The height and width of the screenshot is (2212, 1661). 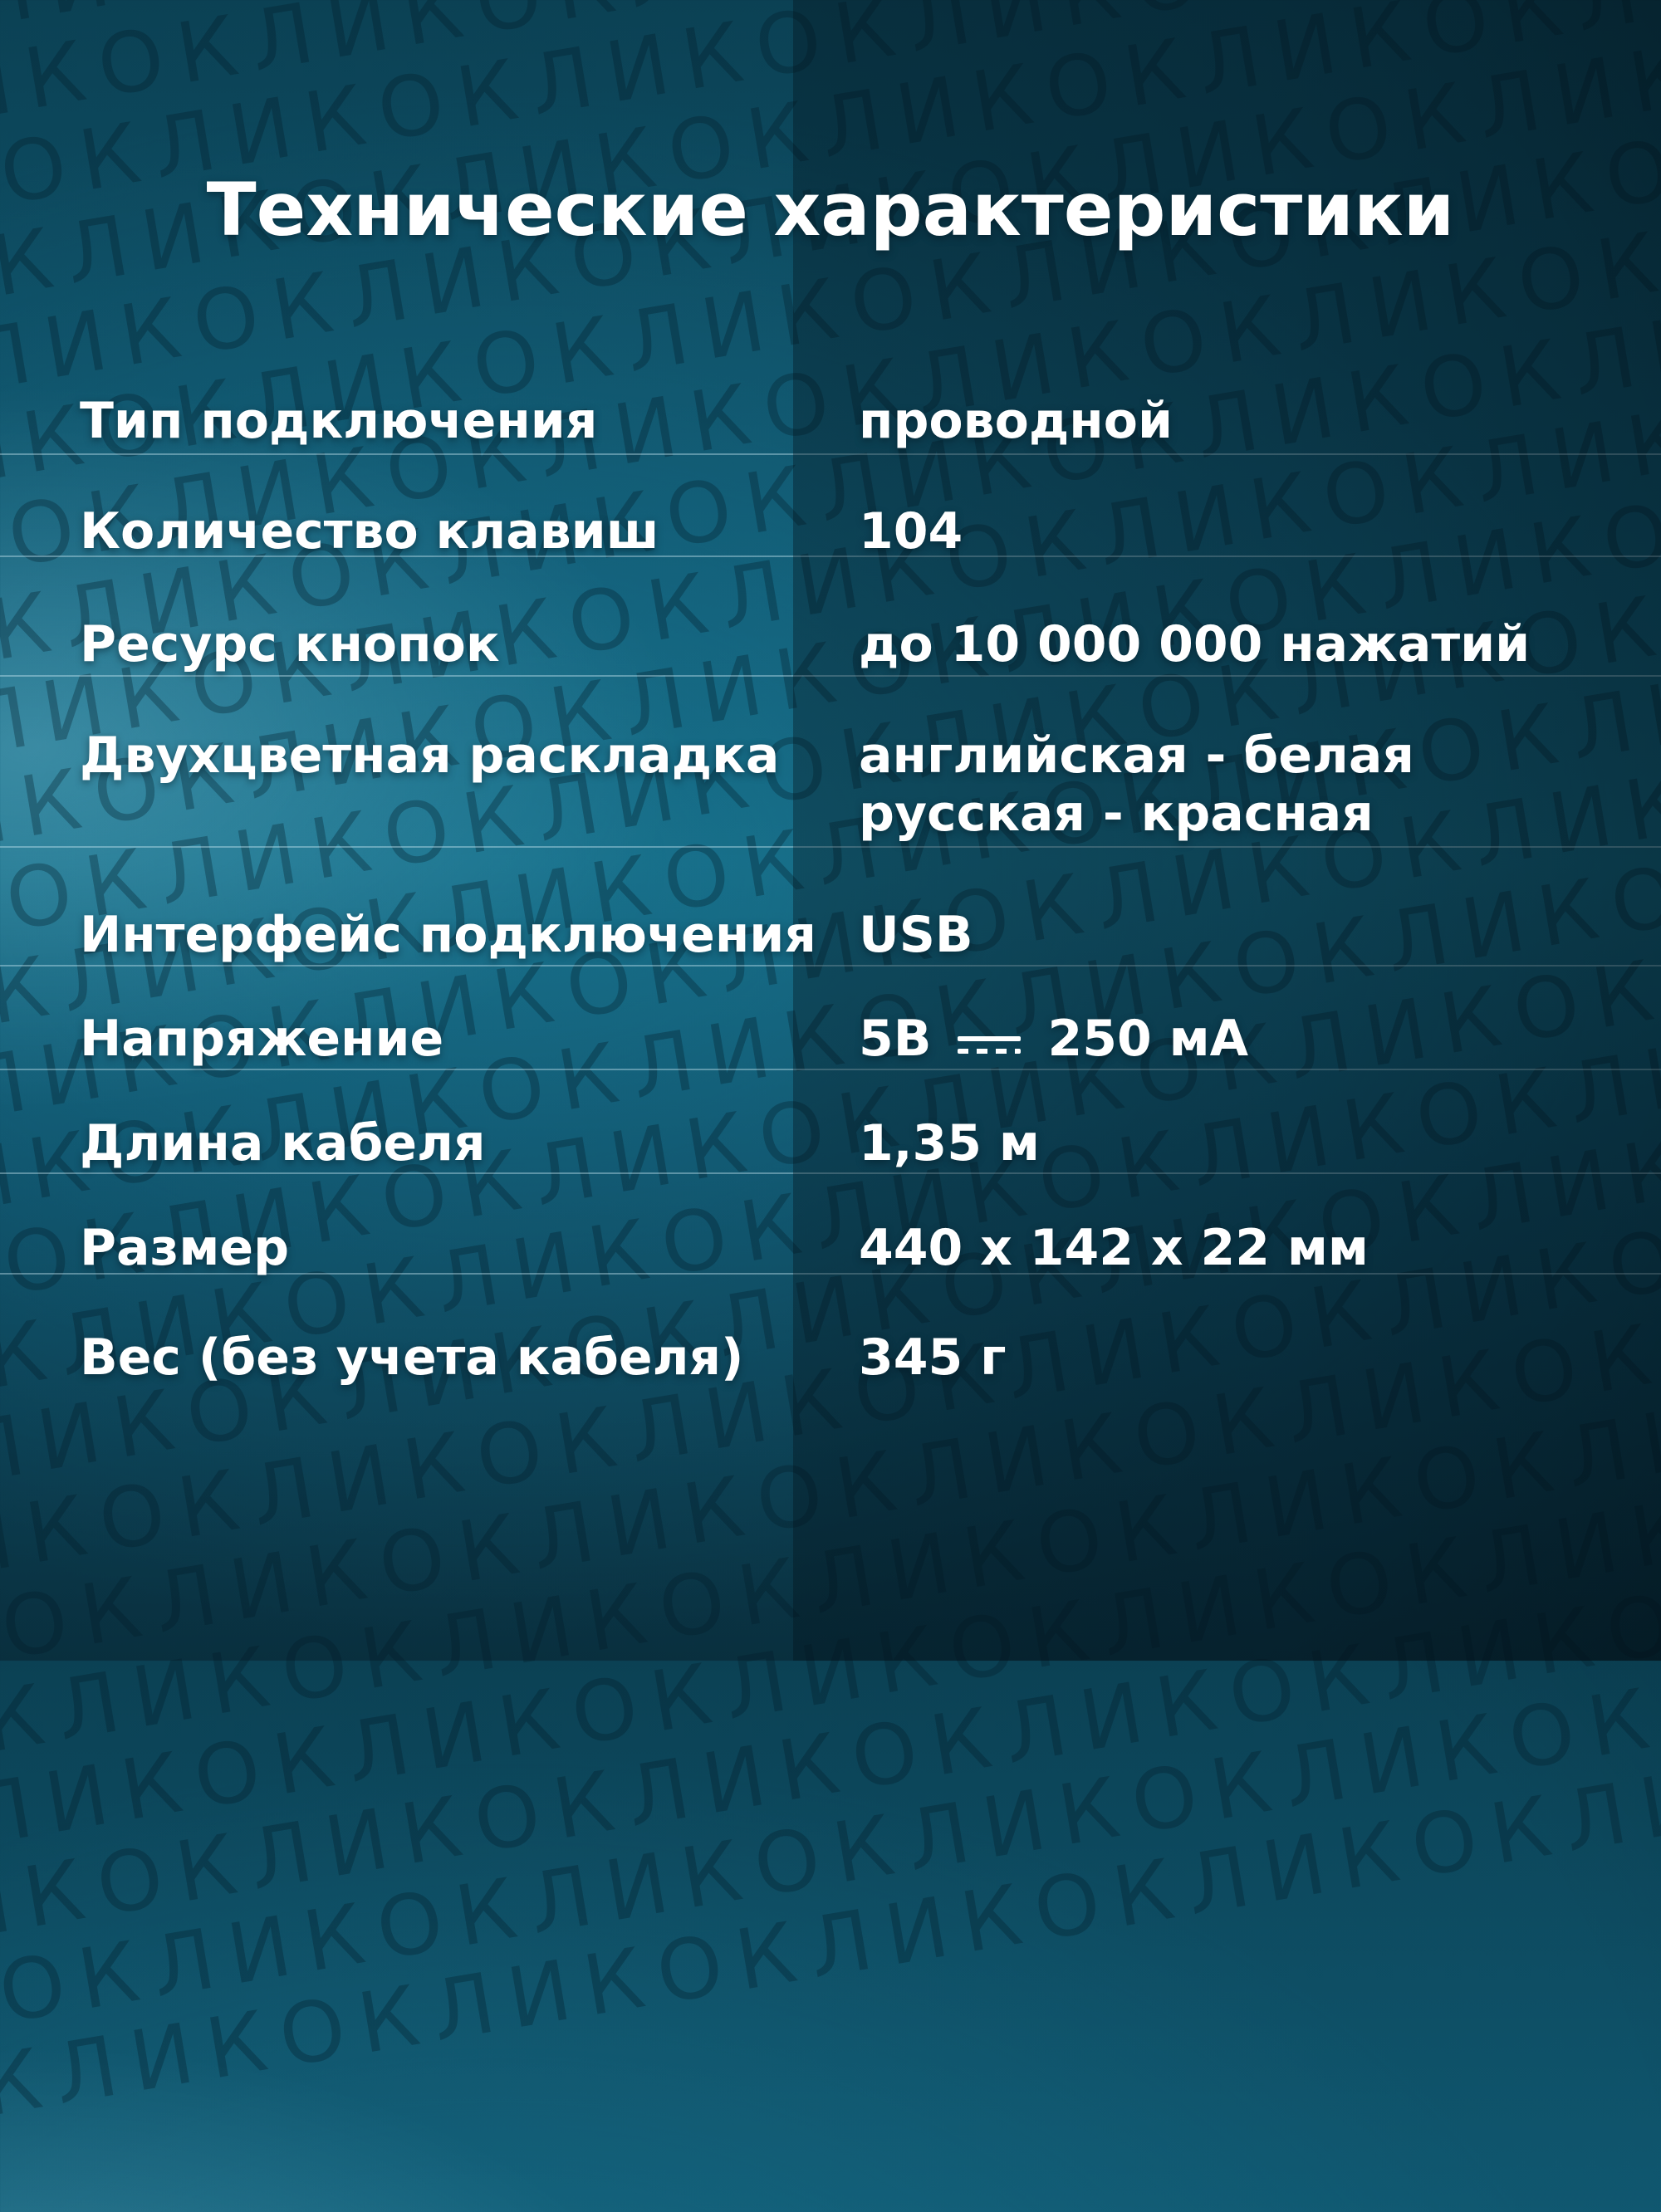 What do you see at coordinates (856, 531) in the screenshot?
I see `spec-row-key-count: Количество клавиш 104` at bounding box center [856, 531].